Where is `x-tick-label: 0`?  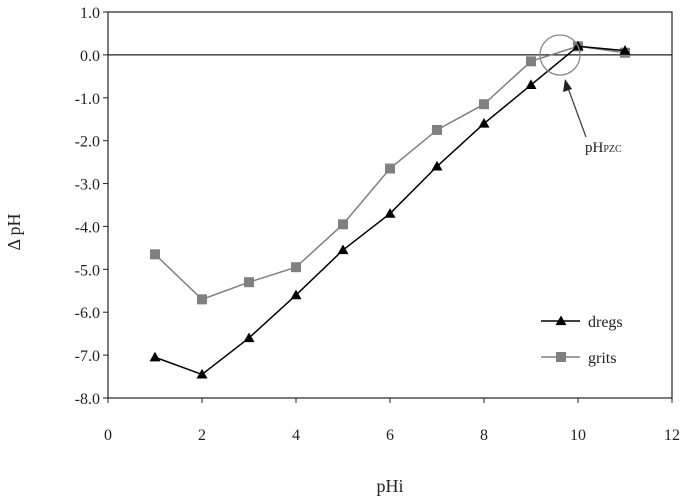 x-tick-label: 0 is located at coordinates (108, 435).